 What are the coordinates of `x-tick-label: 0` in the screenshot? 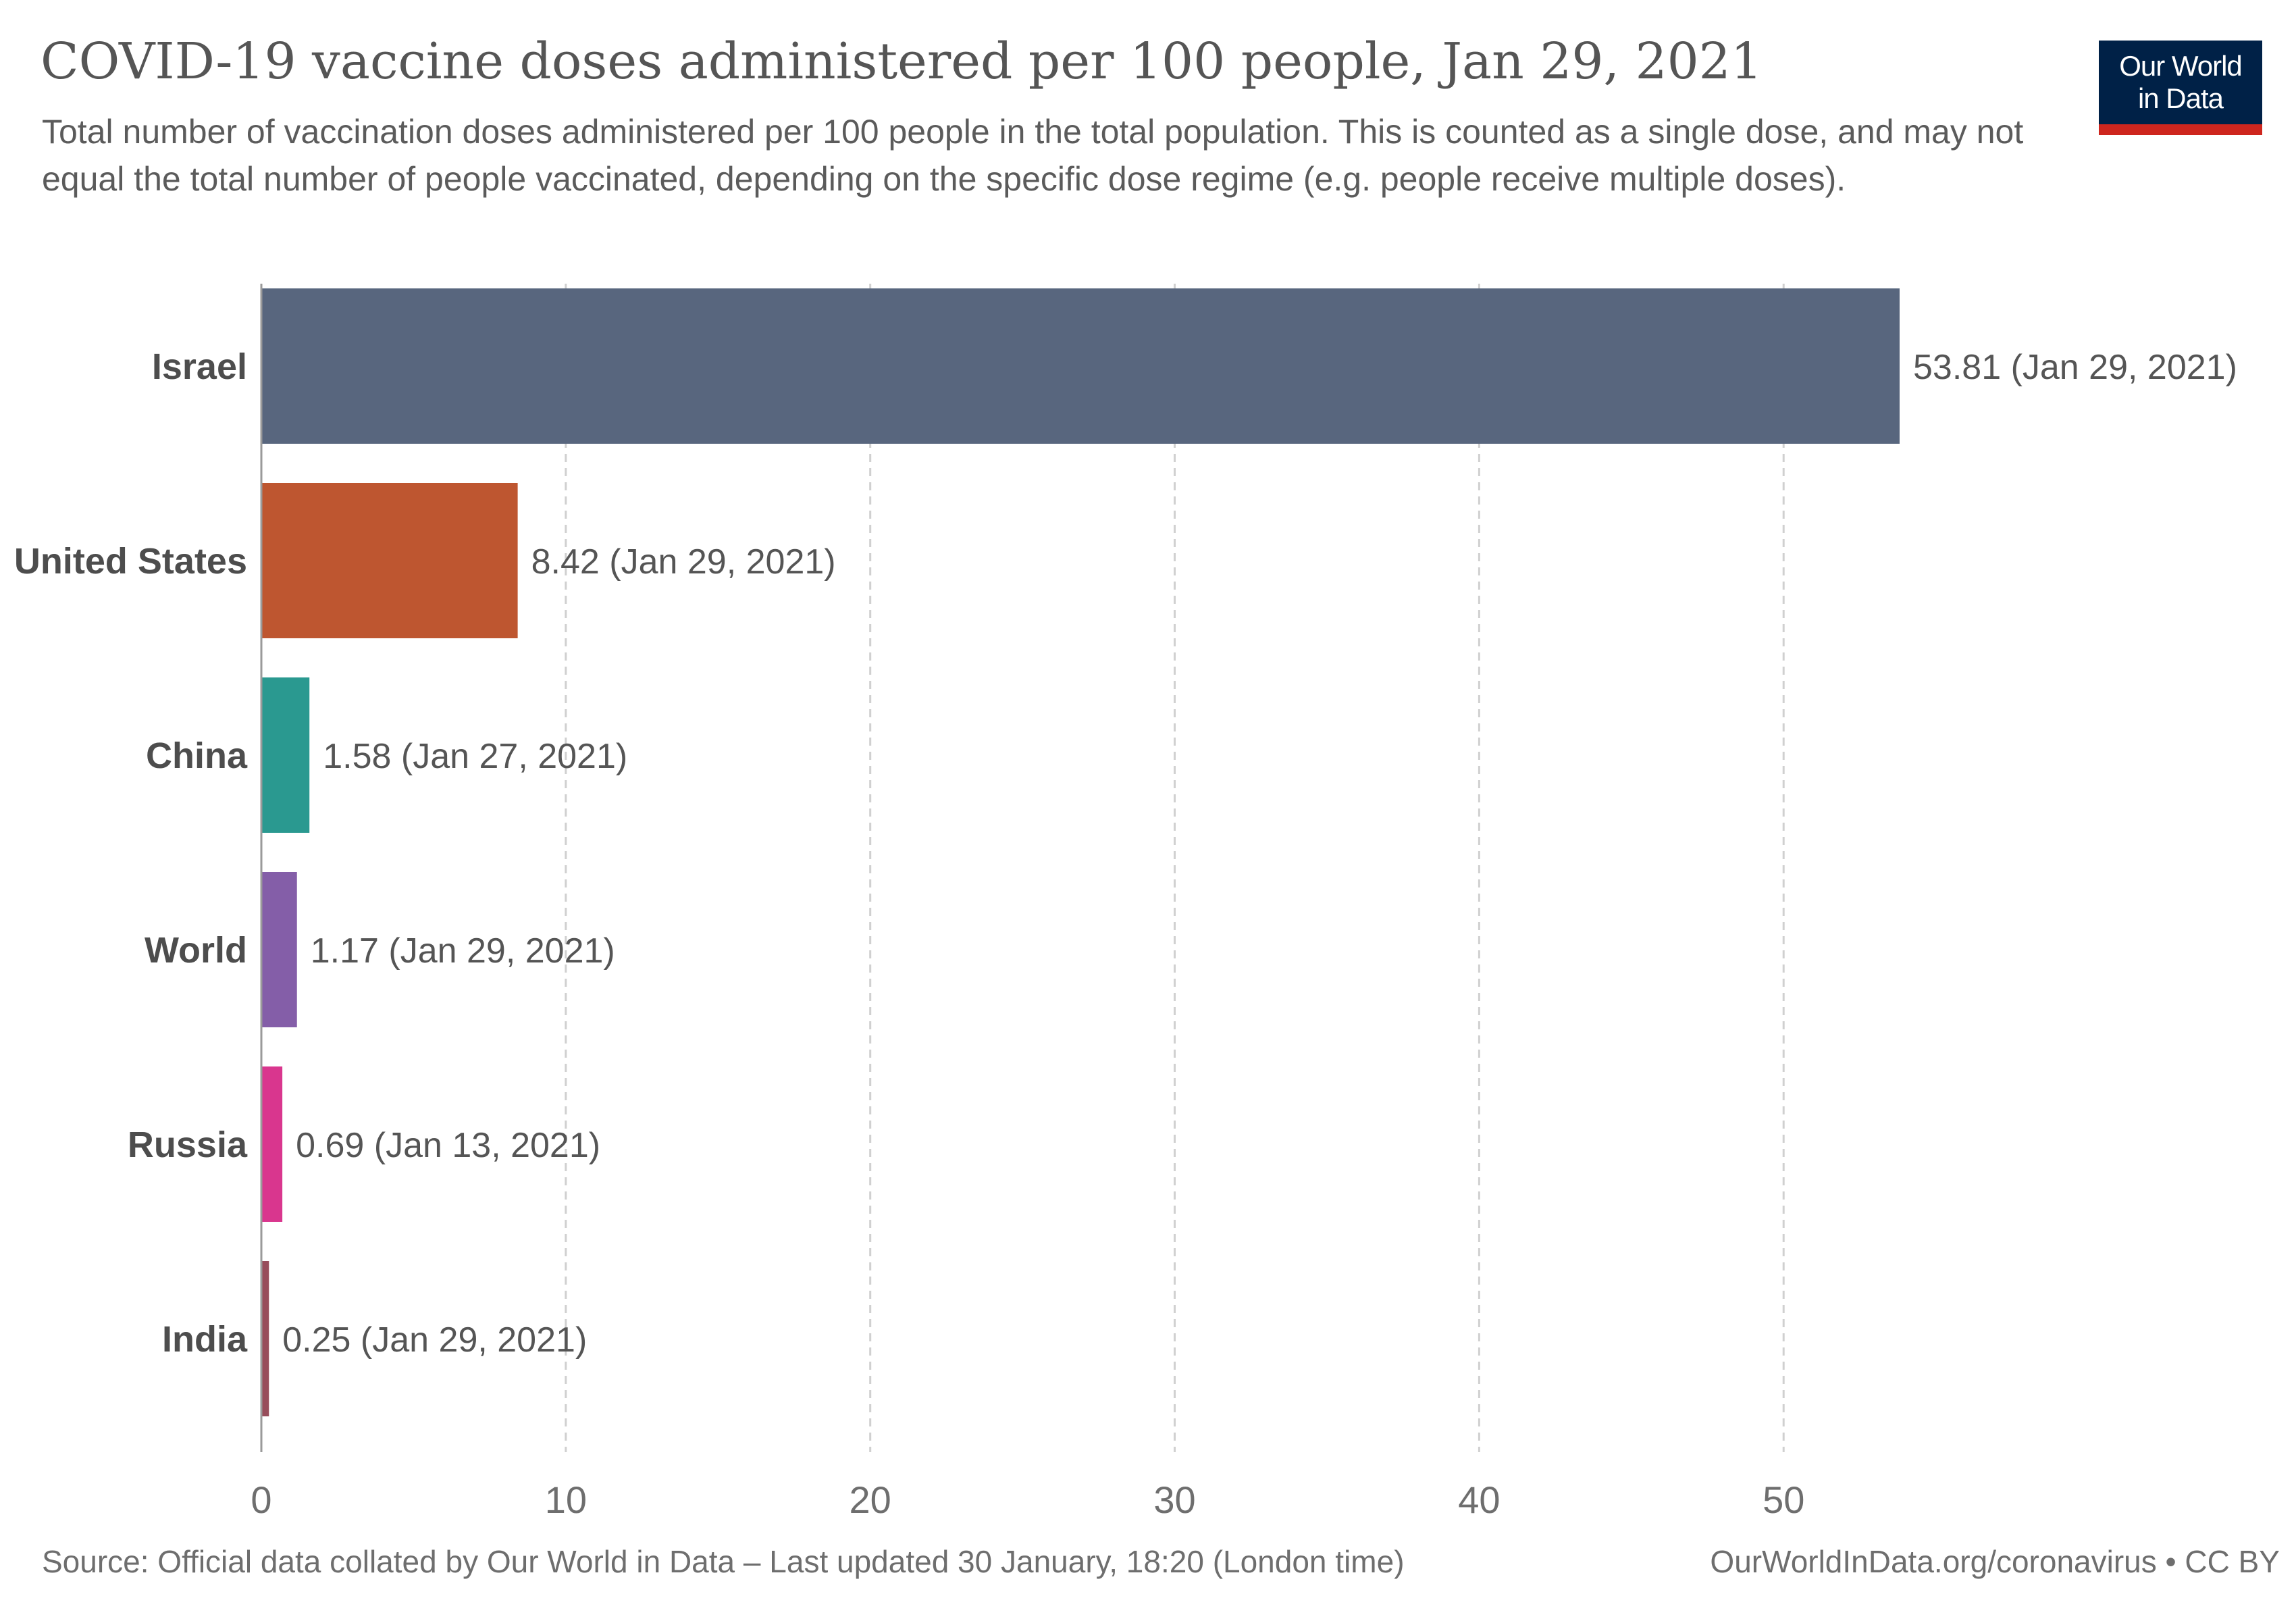 It's located at (261, 1499).